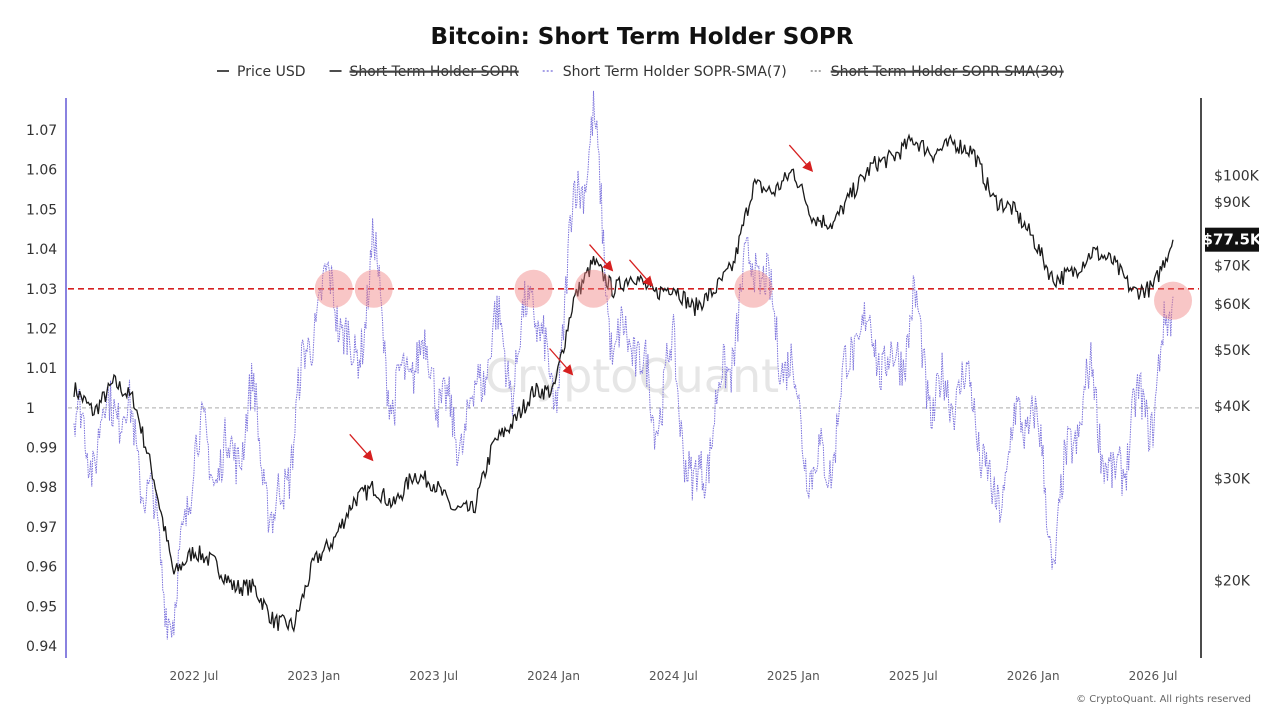  What do you see at coordinates (675, 72) in the screenshot?
I see `legend-label: Short Term Holder SOPR-SMA(7)` at bounding box center [675, 72].